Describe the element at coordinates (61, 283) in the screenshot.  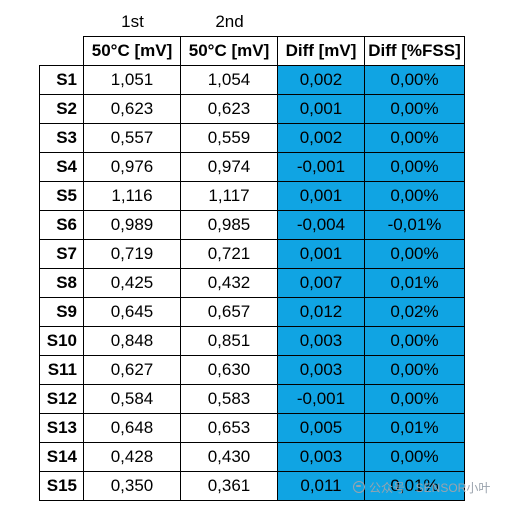
I see `sensor-label: S8` at that location.